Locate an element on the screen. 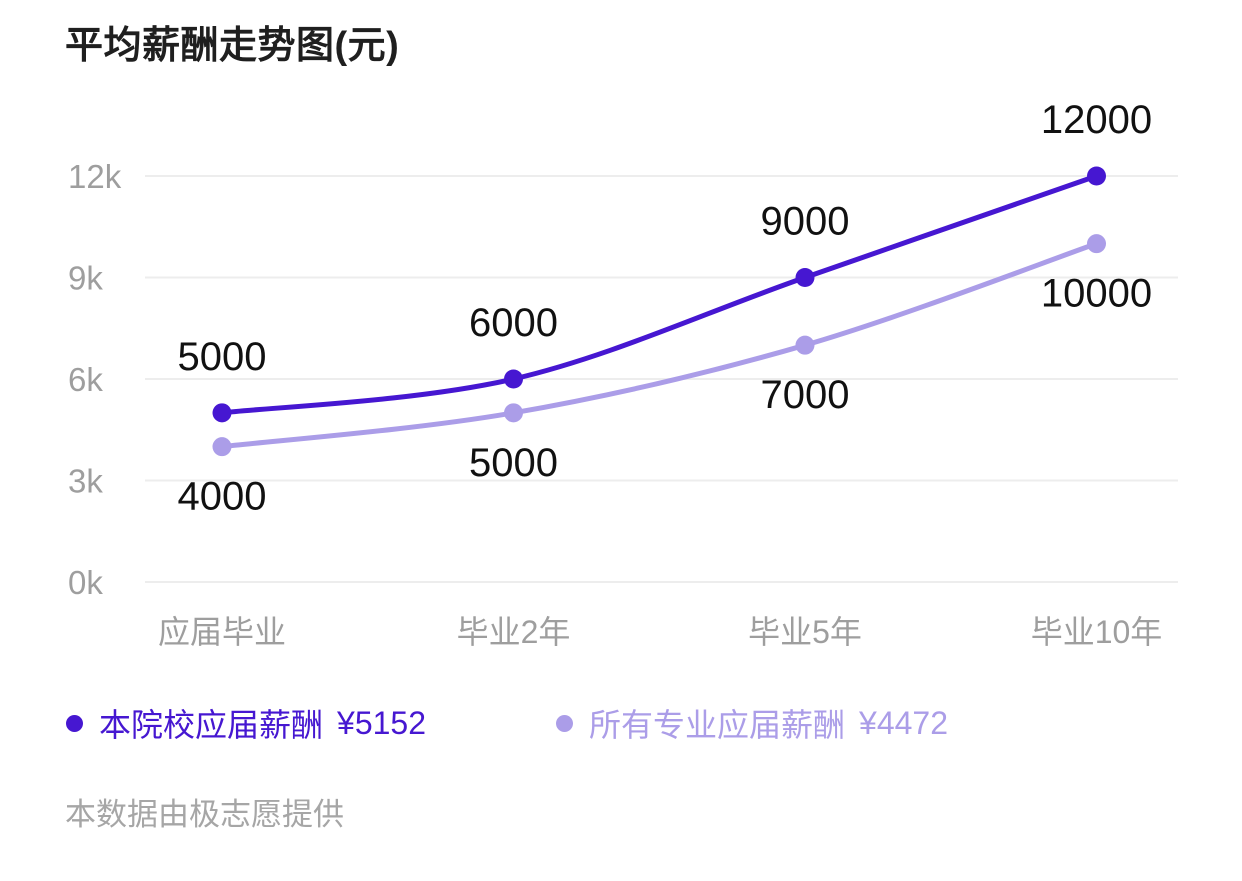 The width and height of the screenshot is (1242, 881). y-axis-tick-label: 3k is located at coordinates (85, 481).